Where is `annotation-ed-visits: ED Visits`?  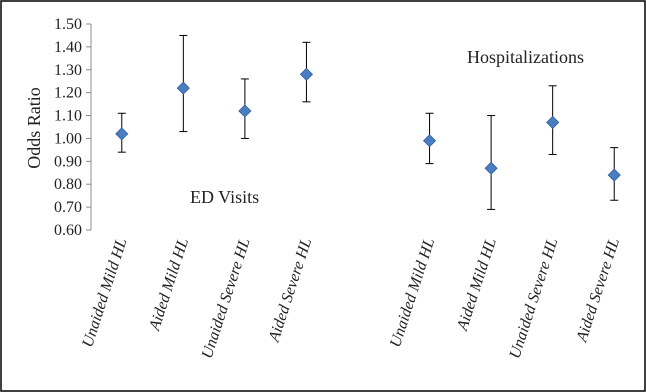 annotation-ed-visits: ED Visits is located at coordinates (224, 197).